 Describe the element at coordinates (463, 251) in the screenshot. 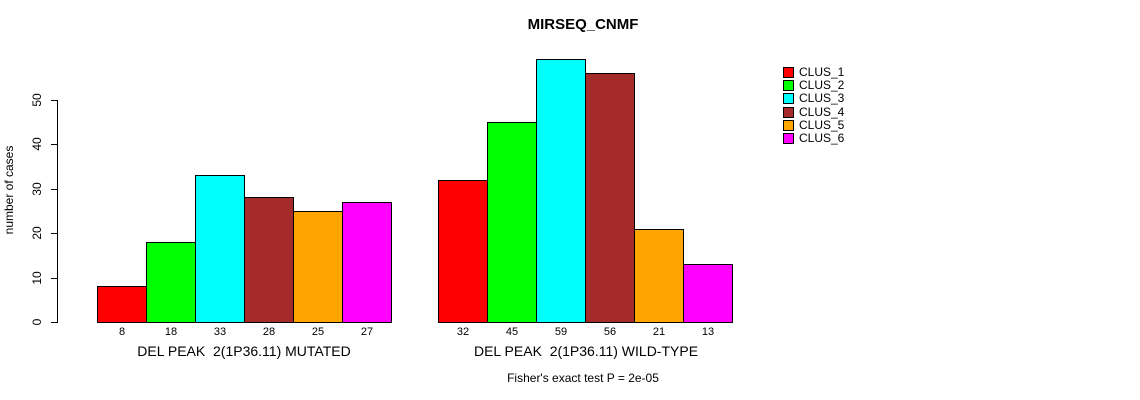

I see `bar-clus_1-group2` at that location.